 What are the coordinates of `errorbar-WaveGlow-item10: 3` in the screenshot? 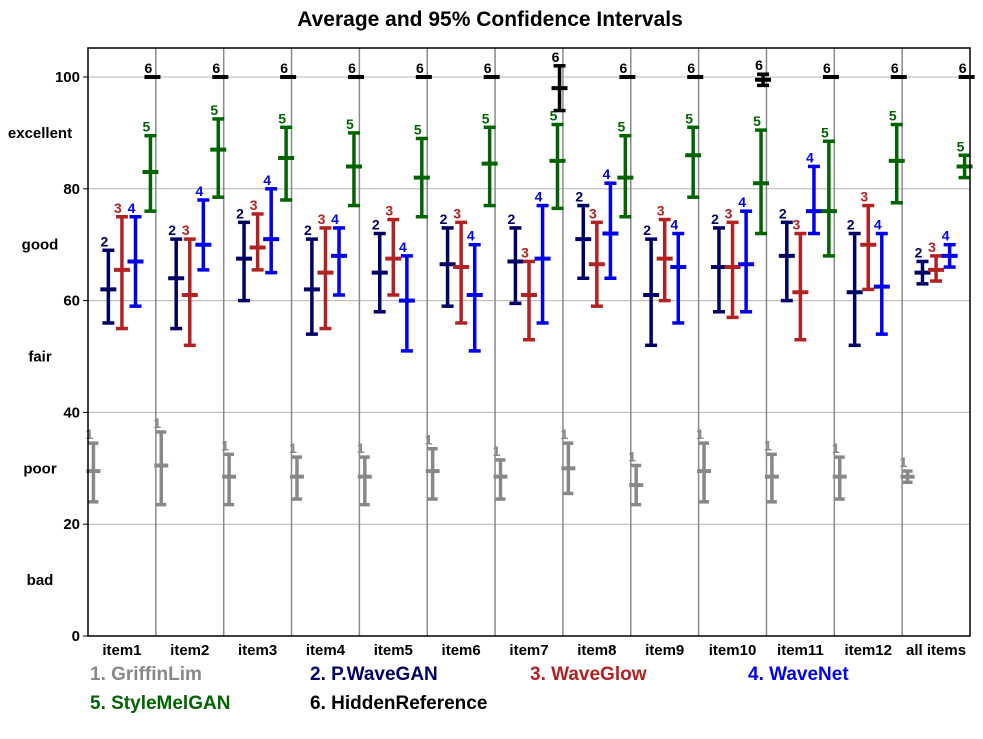 It's located at (732, 262).